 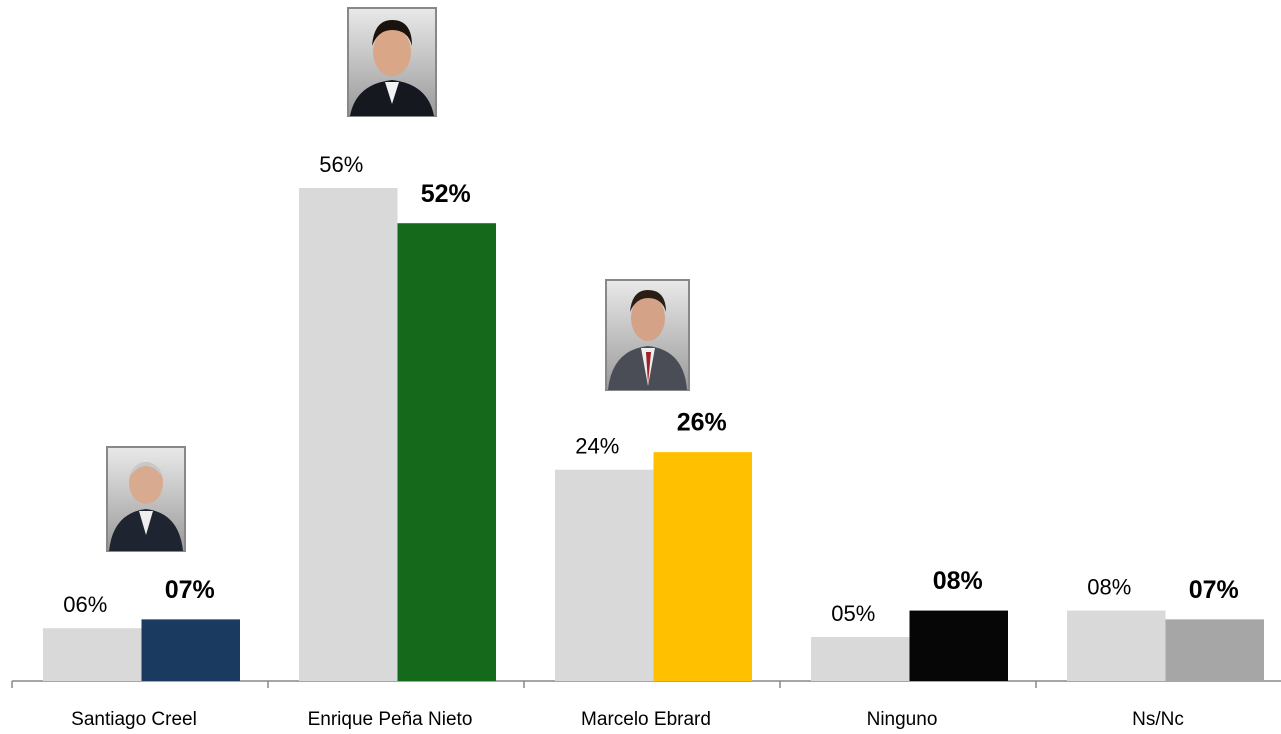 What do you see at coordinates (446, 194) in the screenshot?
I see `value-label: 52%` at bounding box center [446, 194].